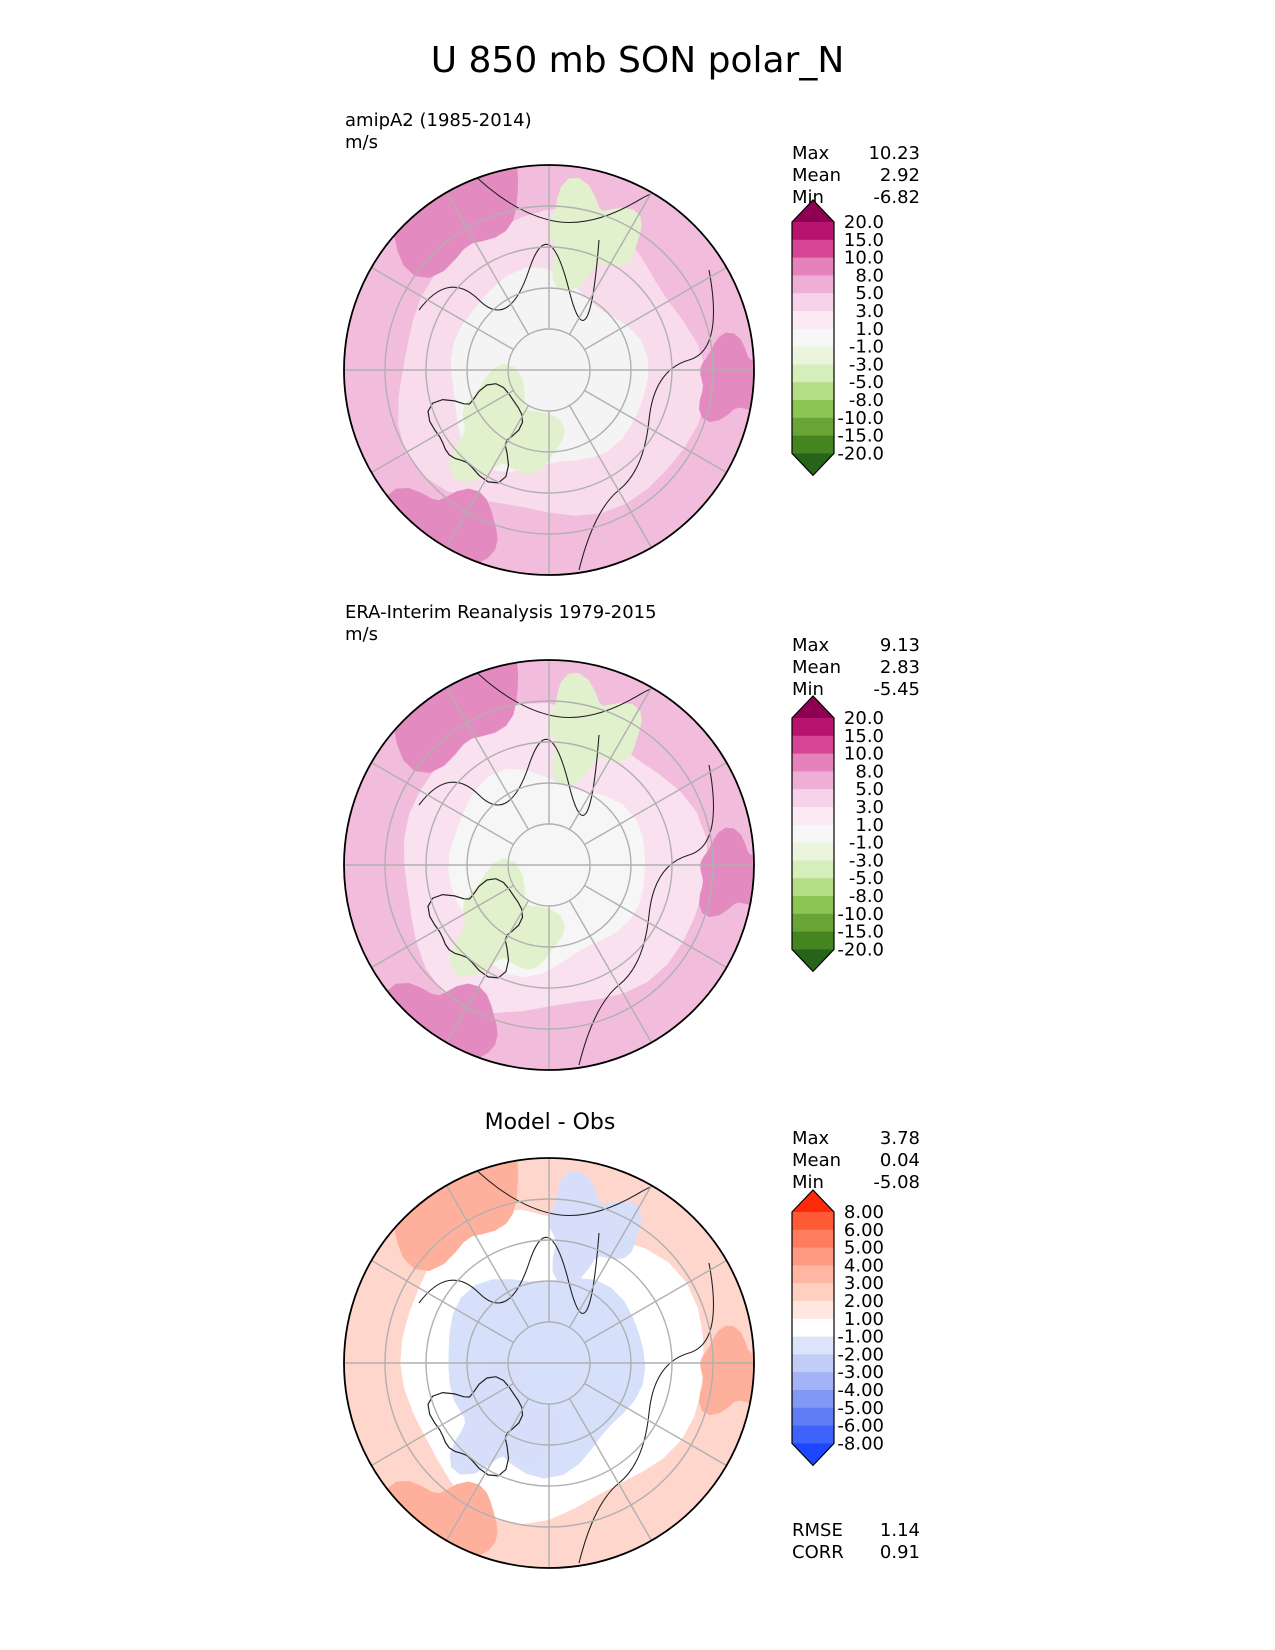 The image size is (1275, 1650). I want to click on colorbar-tick-label: 3.00, so click(864, 1283).